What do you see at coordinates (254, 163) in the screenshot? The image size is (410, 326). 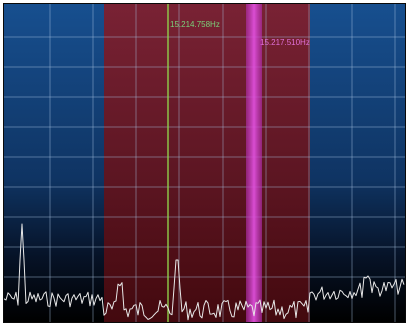 I see `tune-band-marker` at bounding box center [254, 163].